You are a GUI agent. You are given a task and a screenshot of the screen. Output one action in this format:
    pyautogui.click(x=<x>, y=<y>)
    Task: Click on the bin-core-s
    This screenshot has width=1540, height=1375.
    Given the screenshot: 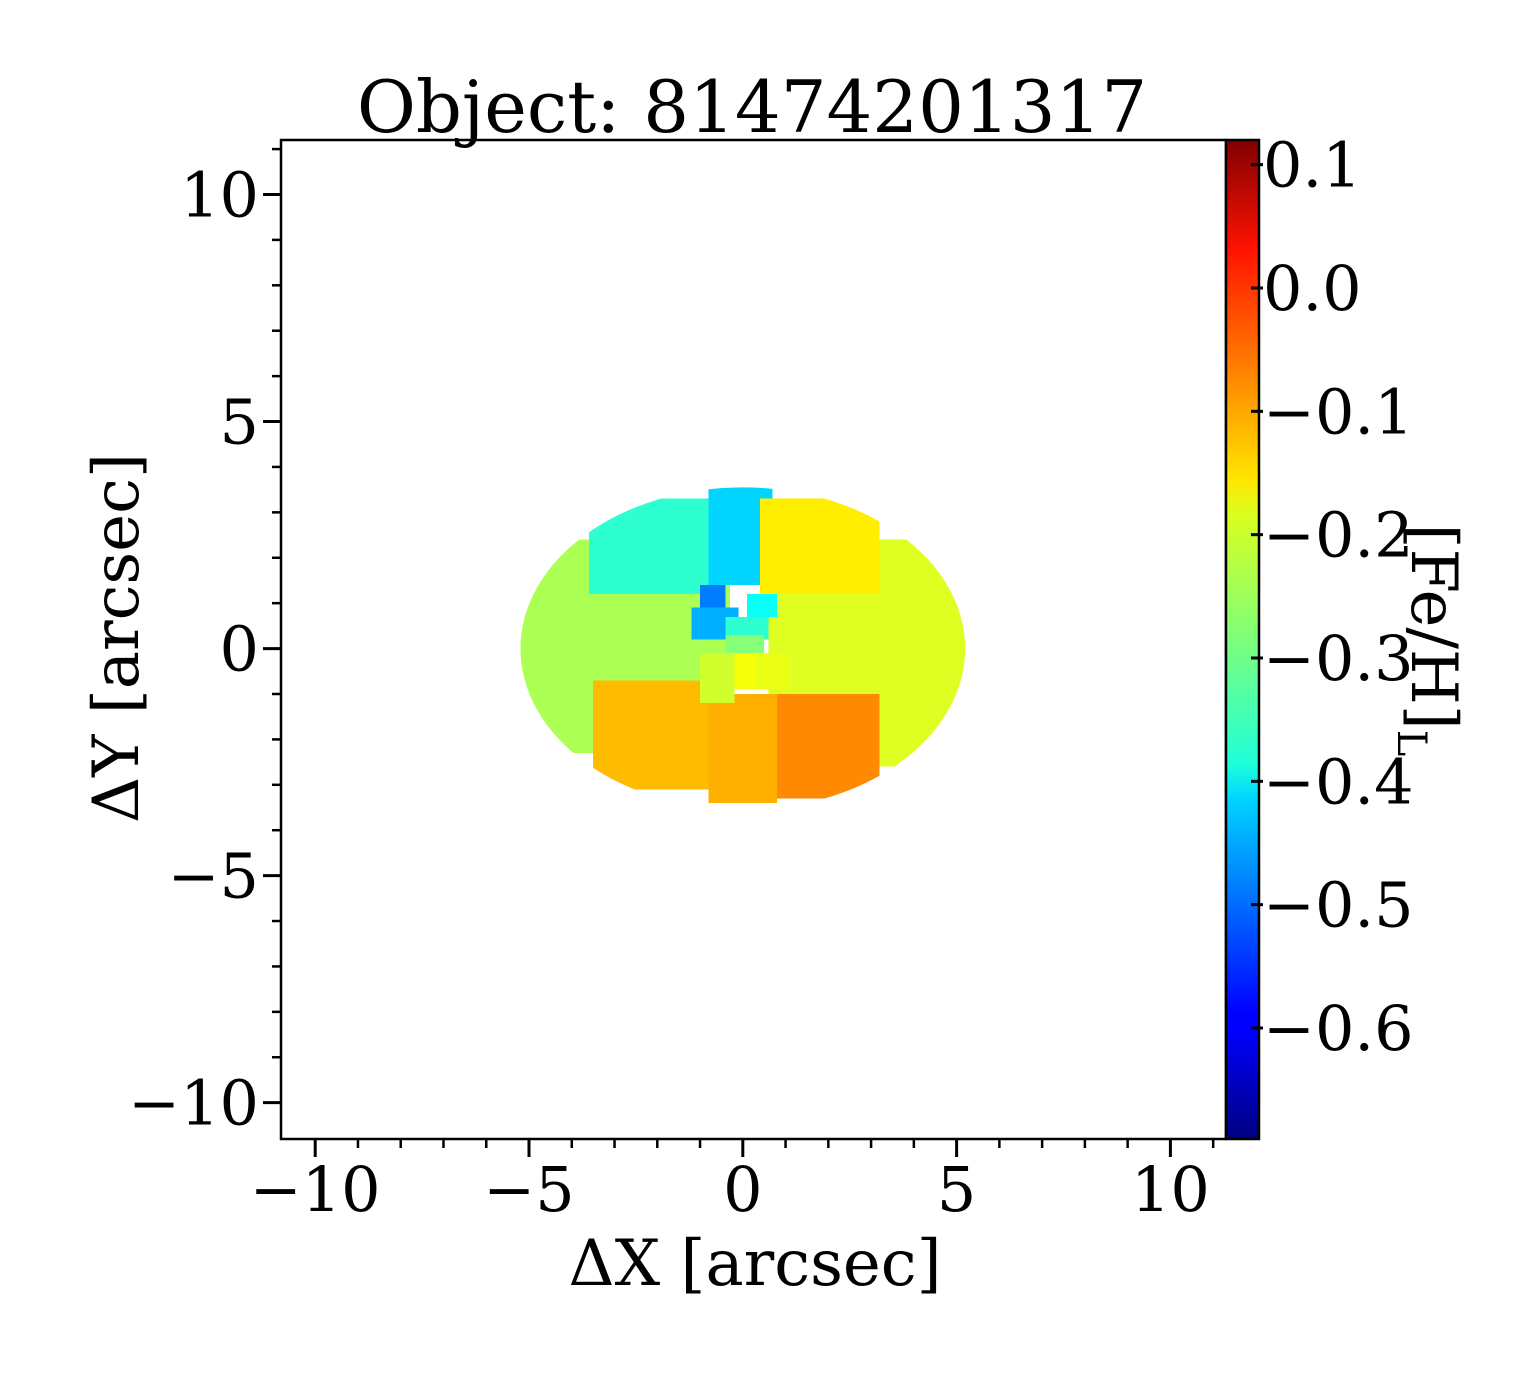 What is the action you would take?
    pyautogui.click(x=745, y=671)
    